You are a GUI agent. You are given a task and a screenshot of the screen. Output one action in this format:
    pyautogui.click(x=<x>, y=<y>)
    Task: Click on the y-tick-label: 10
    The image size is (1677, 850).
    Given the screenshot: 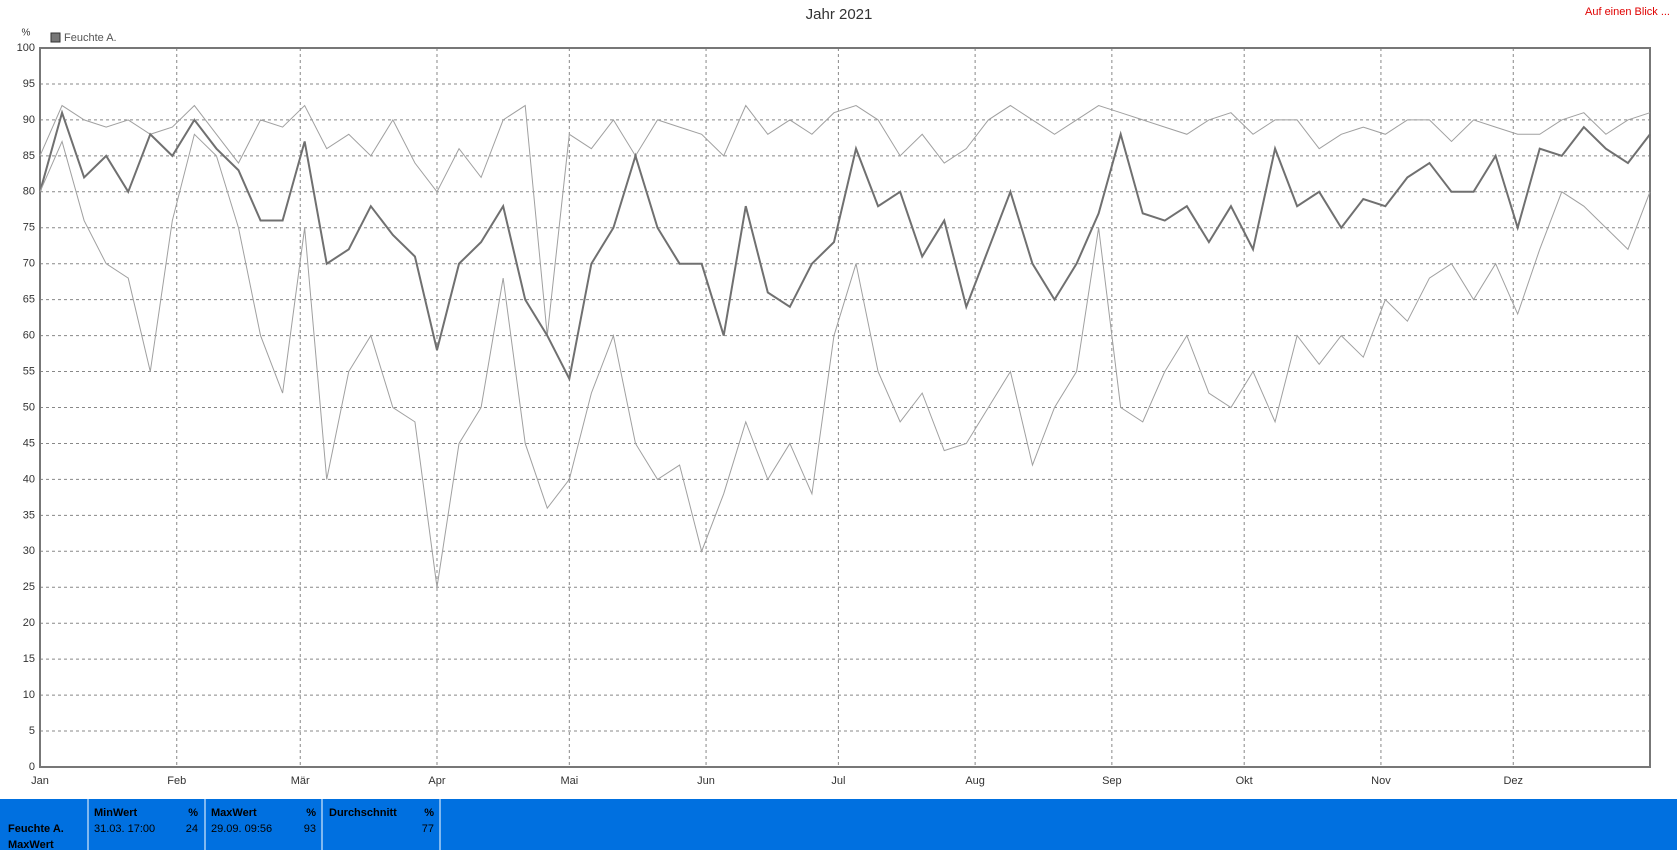 What is the action you would take?
    pyautogui.click(x=29, y=695)
    